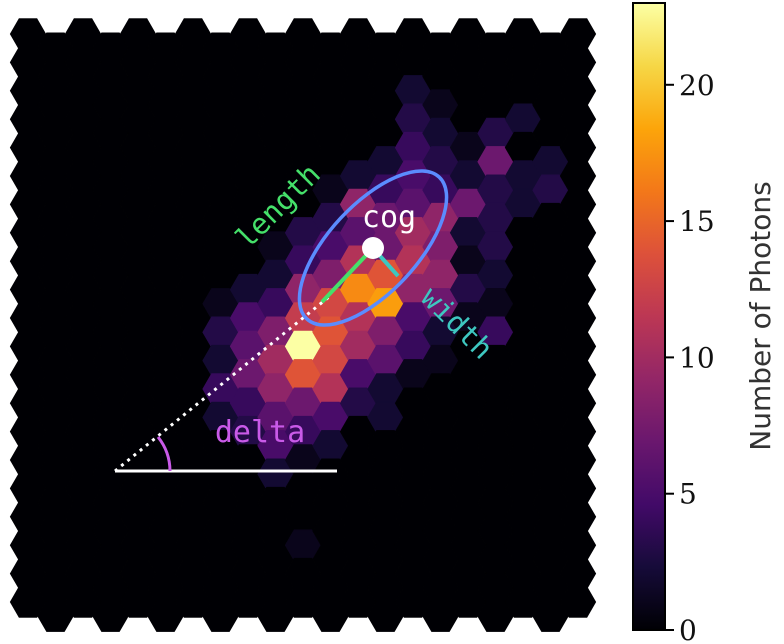 The width and height of the screenshot is (784, 644). Describe the element at coordinates (389, 217) in the screenshot. I see `cog-label: cog` at that location.